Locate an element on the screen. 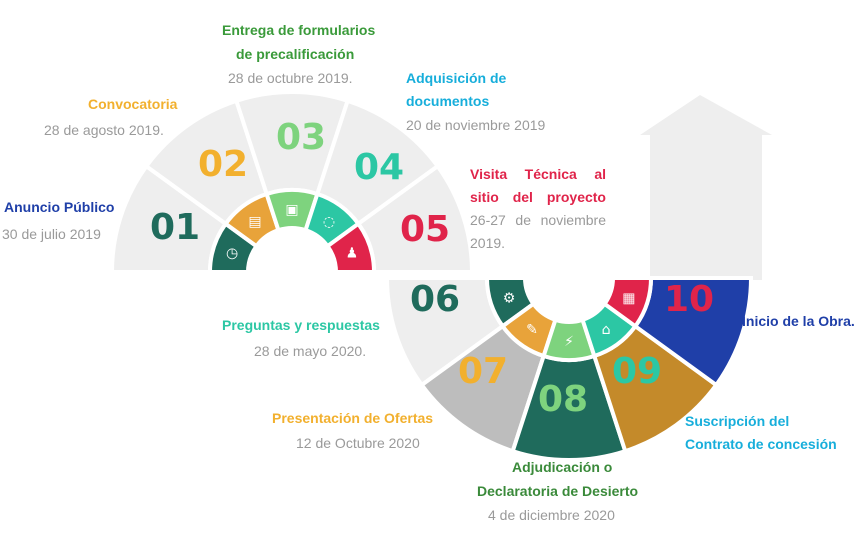 The image size is (862, 542). step-03-title-line2: de precalificación is located at coordinates (295, 54).